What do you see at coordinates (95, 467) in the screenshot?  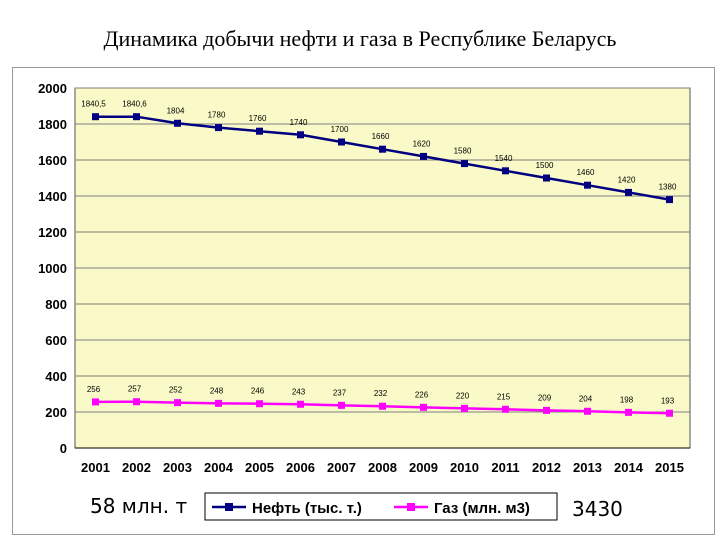 I see `x-tick-label: 2001` at bounding box center [95, 467].